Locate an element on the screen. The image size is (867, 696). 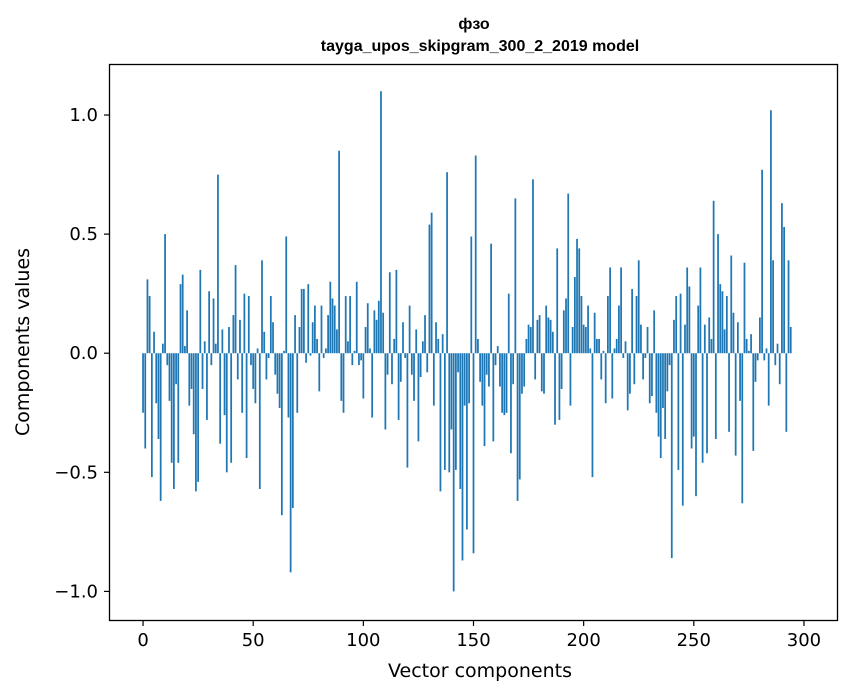
x-tick-label: 150 is located at coordinates (473, 640).